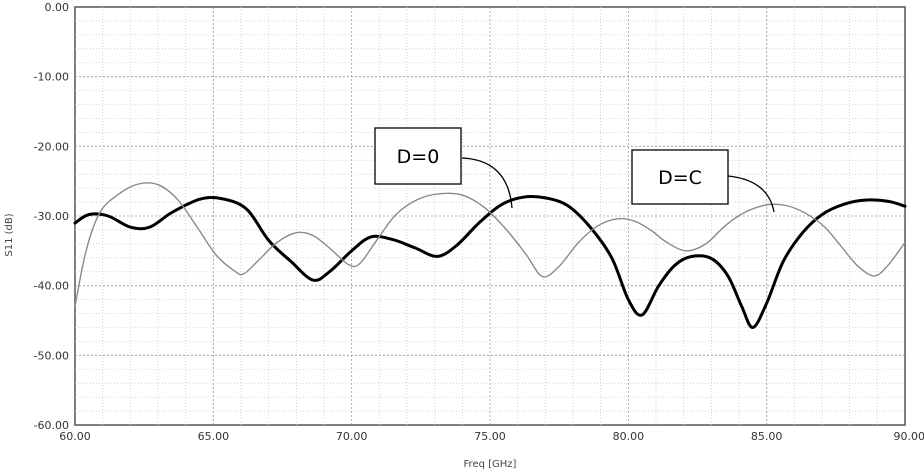  I want to click on annotation-d0-box, so click(418, 156).